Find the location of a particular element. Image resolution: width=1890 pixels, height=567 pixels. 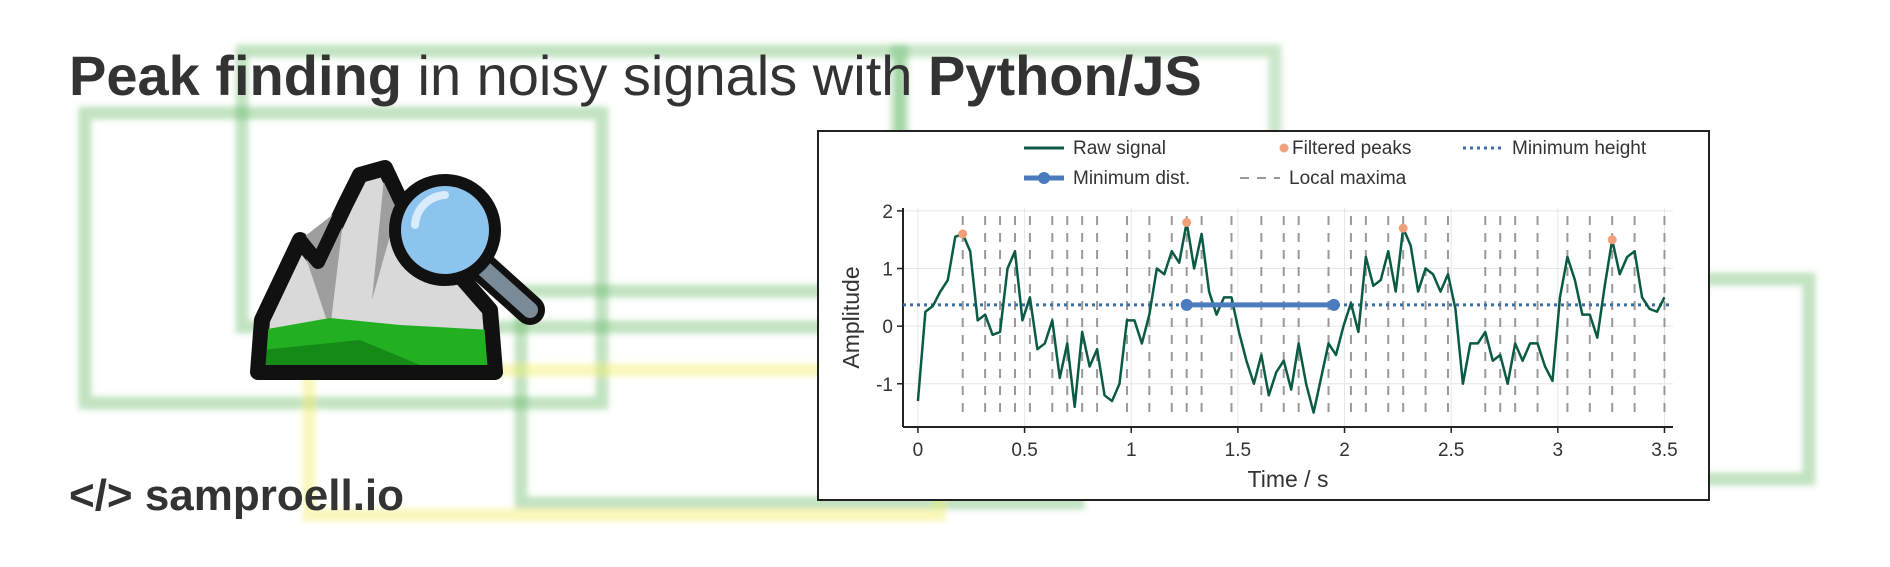

legend-label: Filtered peaks is located at coordinates (1351, 148).